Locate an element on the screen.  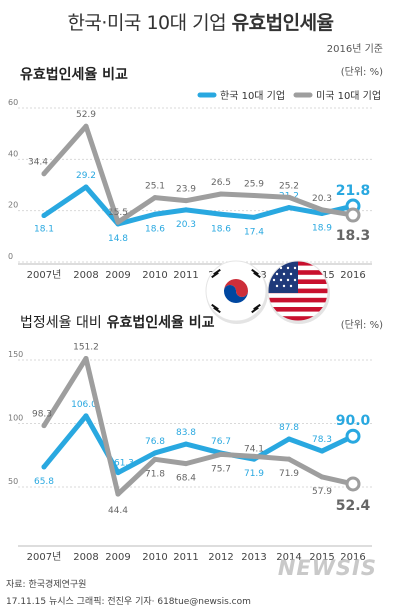
data-label: 52.4 is located at coordinates (353, 506).